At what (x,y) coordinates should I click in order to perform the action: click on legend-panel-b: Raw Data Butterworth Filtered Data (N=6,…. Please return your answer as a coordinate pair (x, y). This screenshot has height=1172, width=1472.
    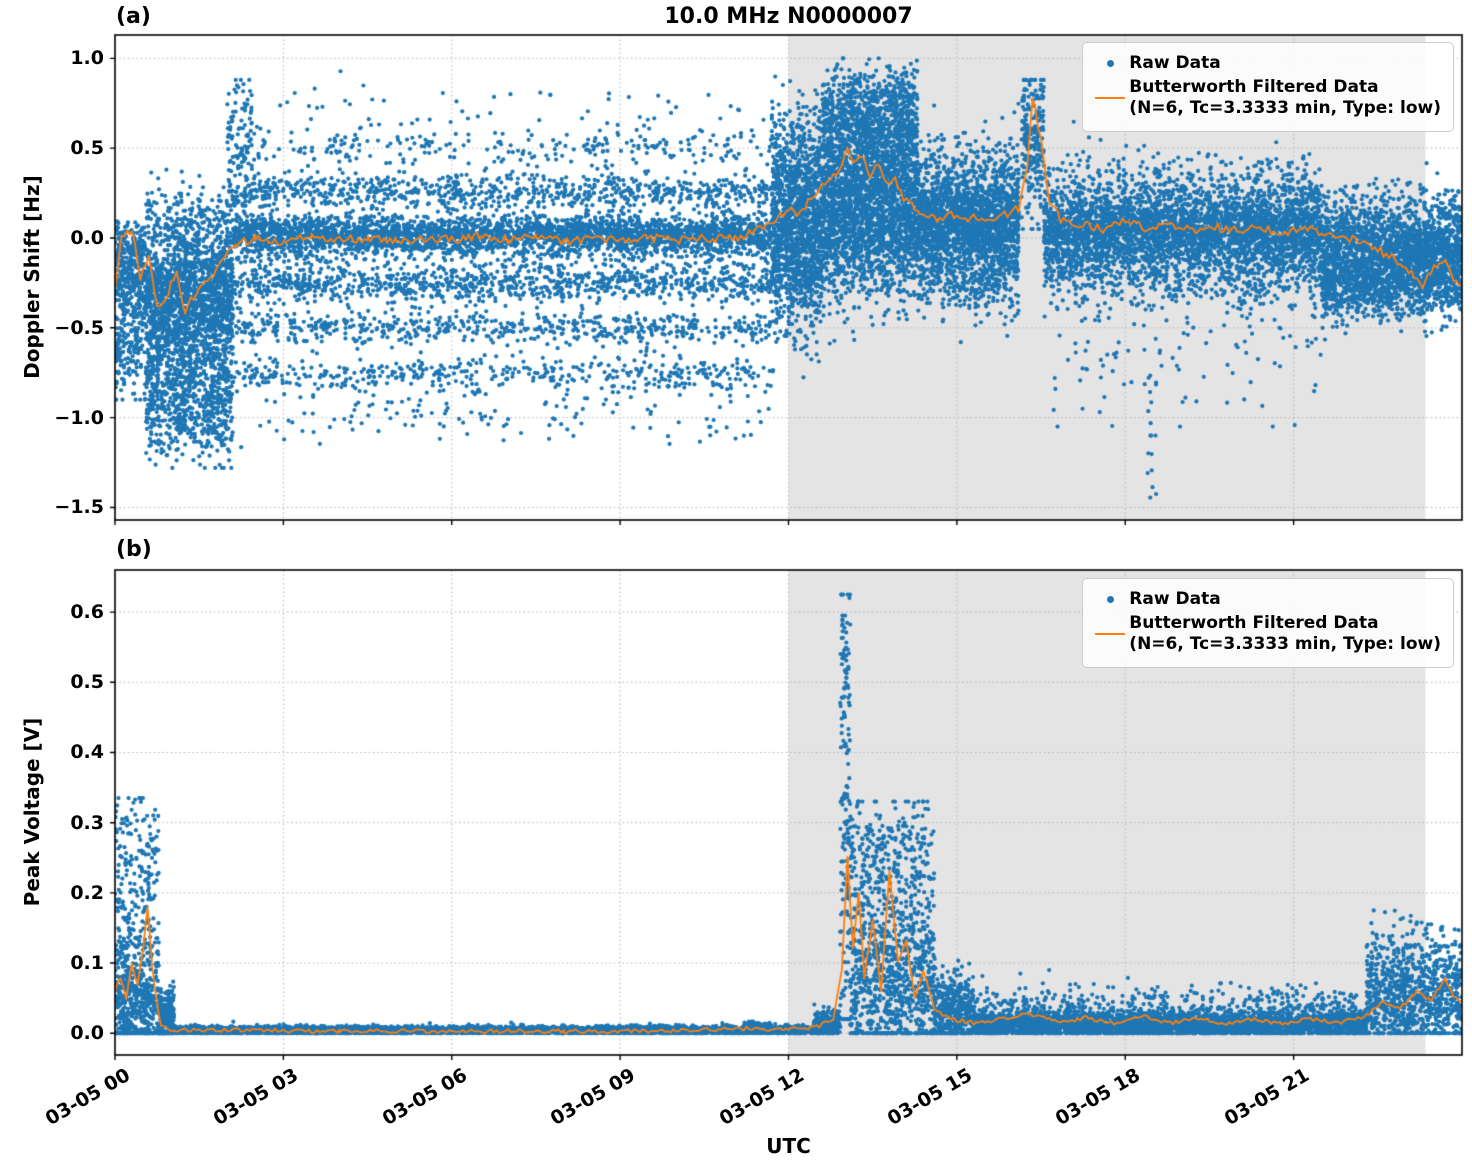
    Looking at the image, I should click on (1268, 623).